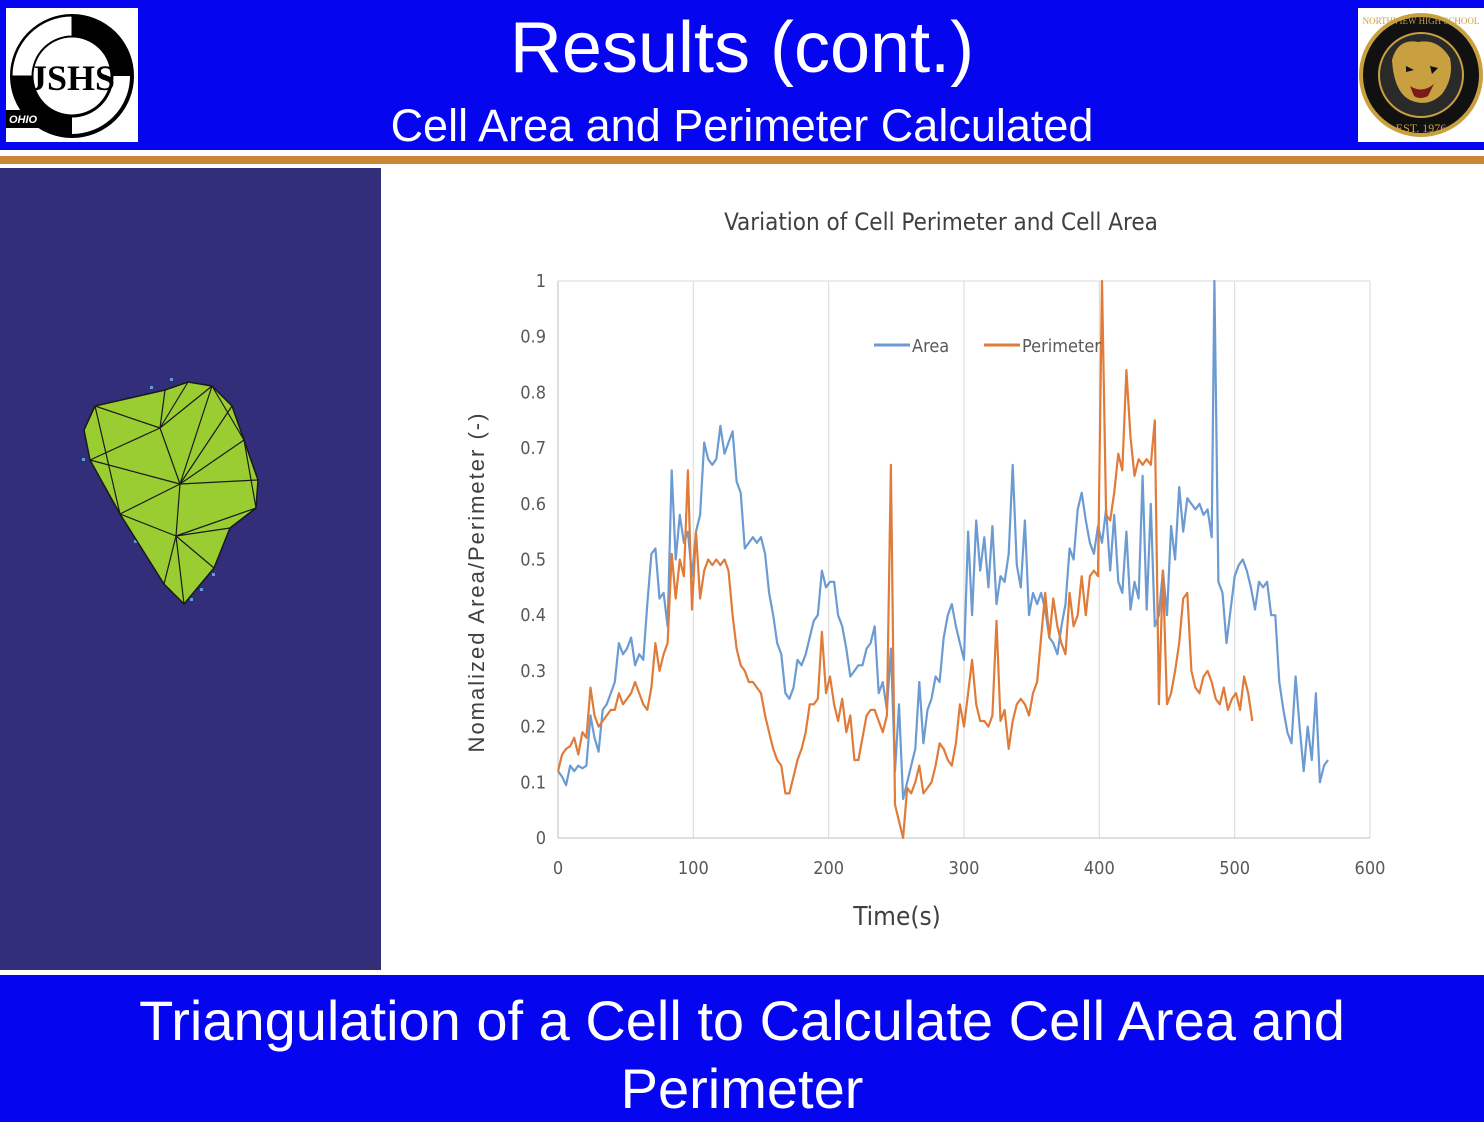 This screenshot has width=1484, height=1123. I want to click on jshs-logo-text: JSHS, so click(72, 78).